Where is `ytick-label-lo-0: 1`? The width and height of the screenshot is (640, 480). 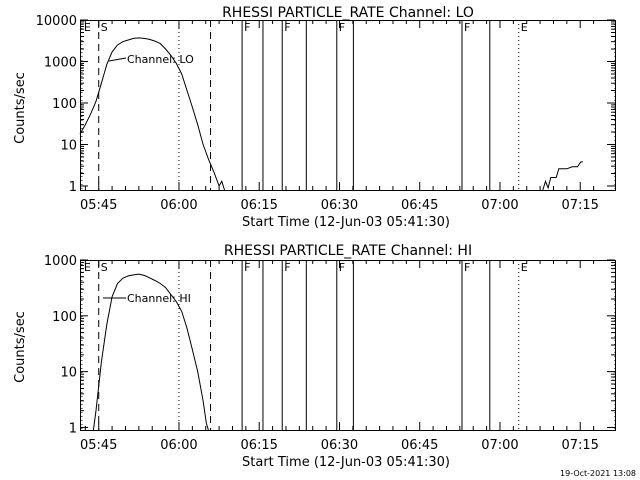
ytick-label-lo-0: 1 is located at coordinates (73, 187).